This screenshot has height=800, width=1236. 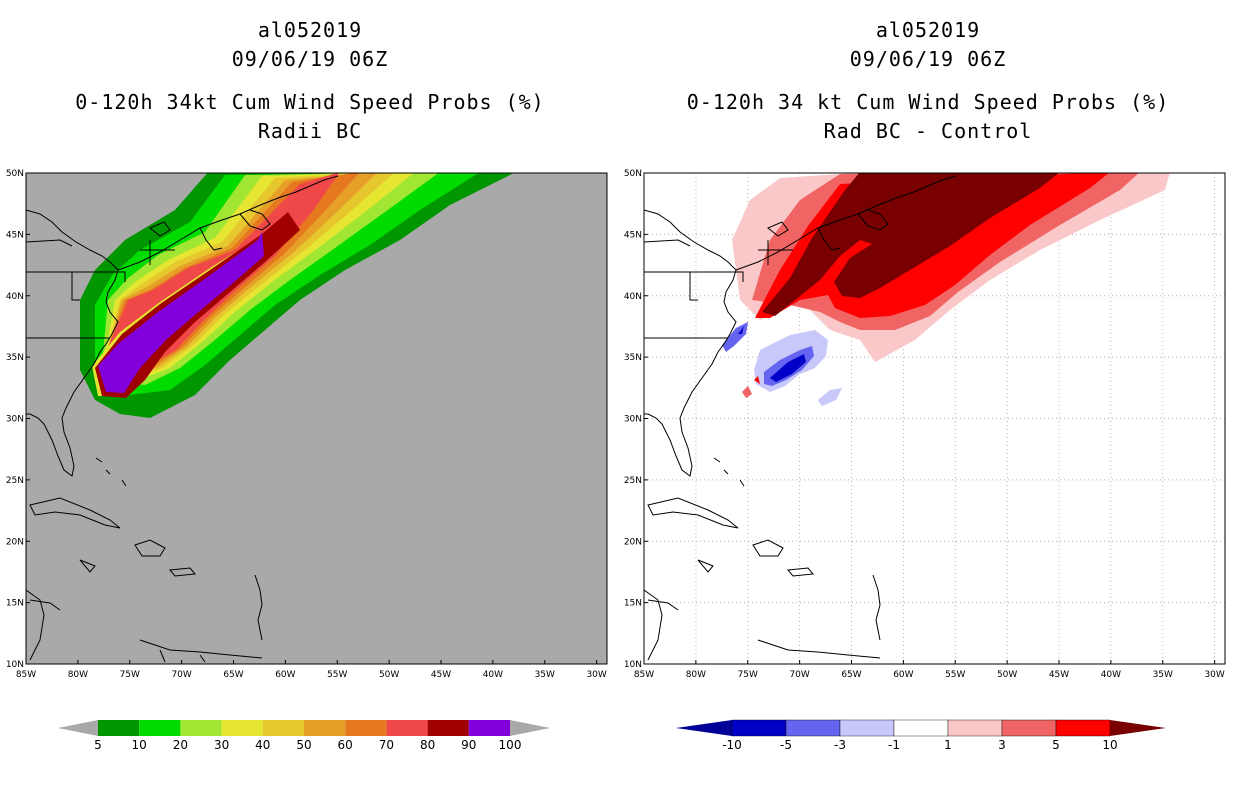 What do you see at coordinates (786, 745) in the screenshot?
I see `right-colorbar-label: -5` at bounding box center [786, 745].